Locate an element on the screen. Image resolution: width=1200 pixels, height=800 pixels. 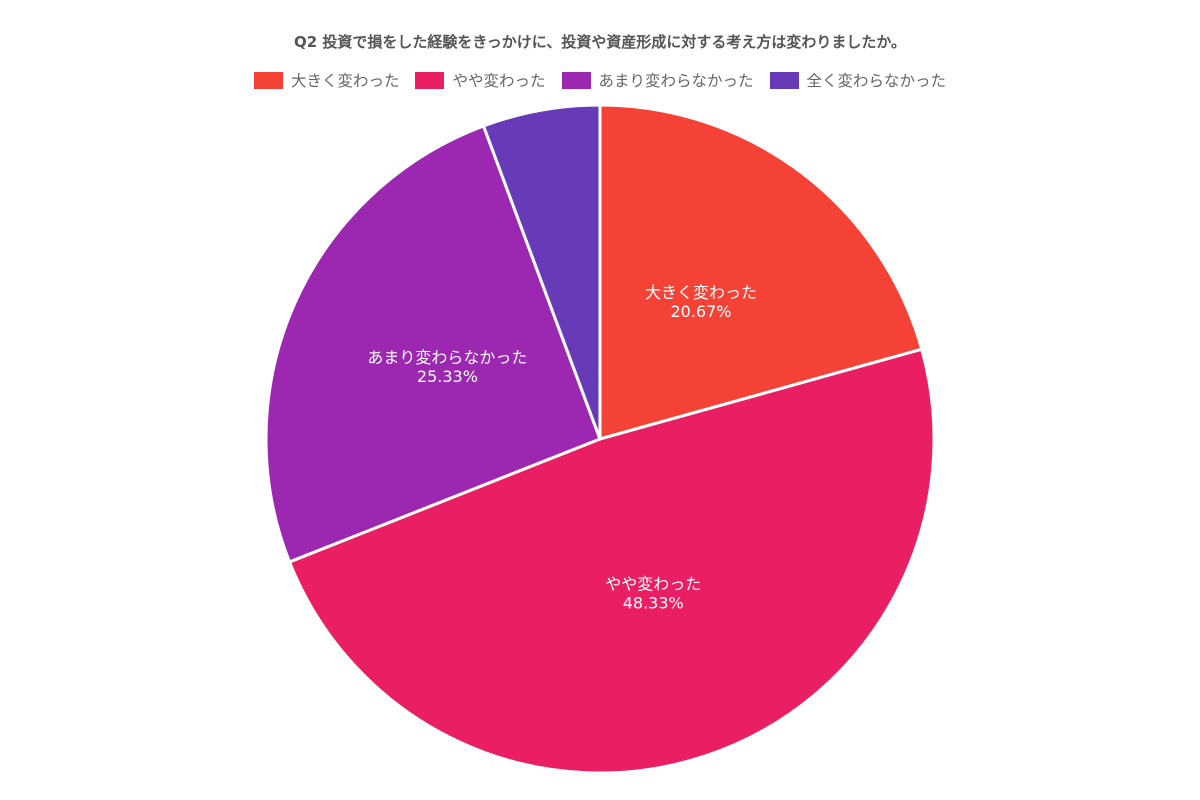
slice-no-change is located at coordinates (542, 272).